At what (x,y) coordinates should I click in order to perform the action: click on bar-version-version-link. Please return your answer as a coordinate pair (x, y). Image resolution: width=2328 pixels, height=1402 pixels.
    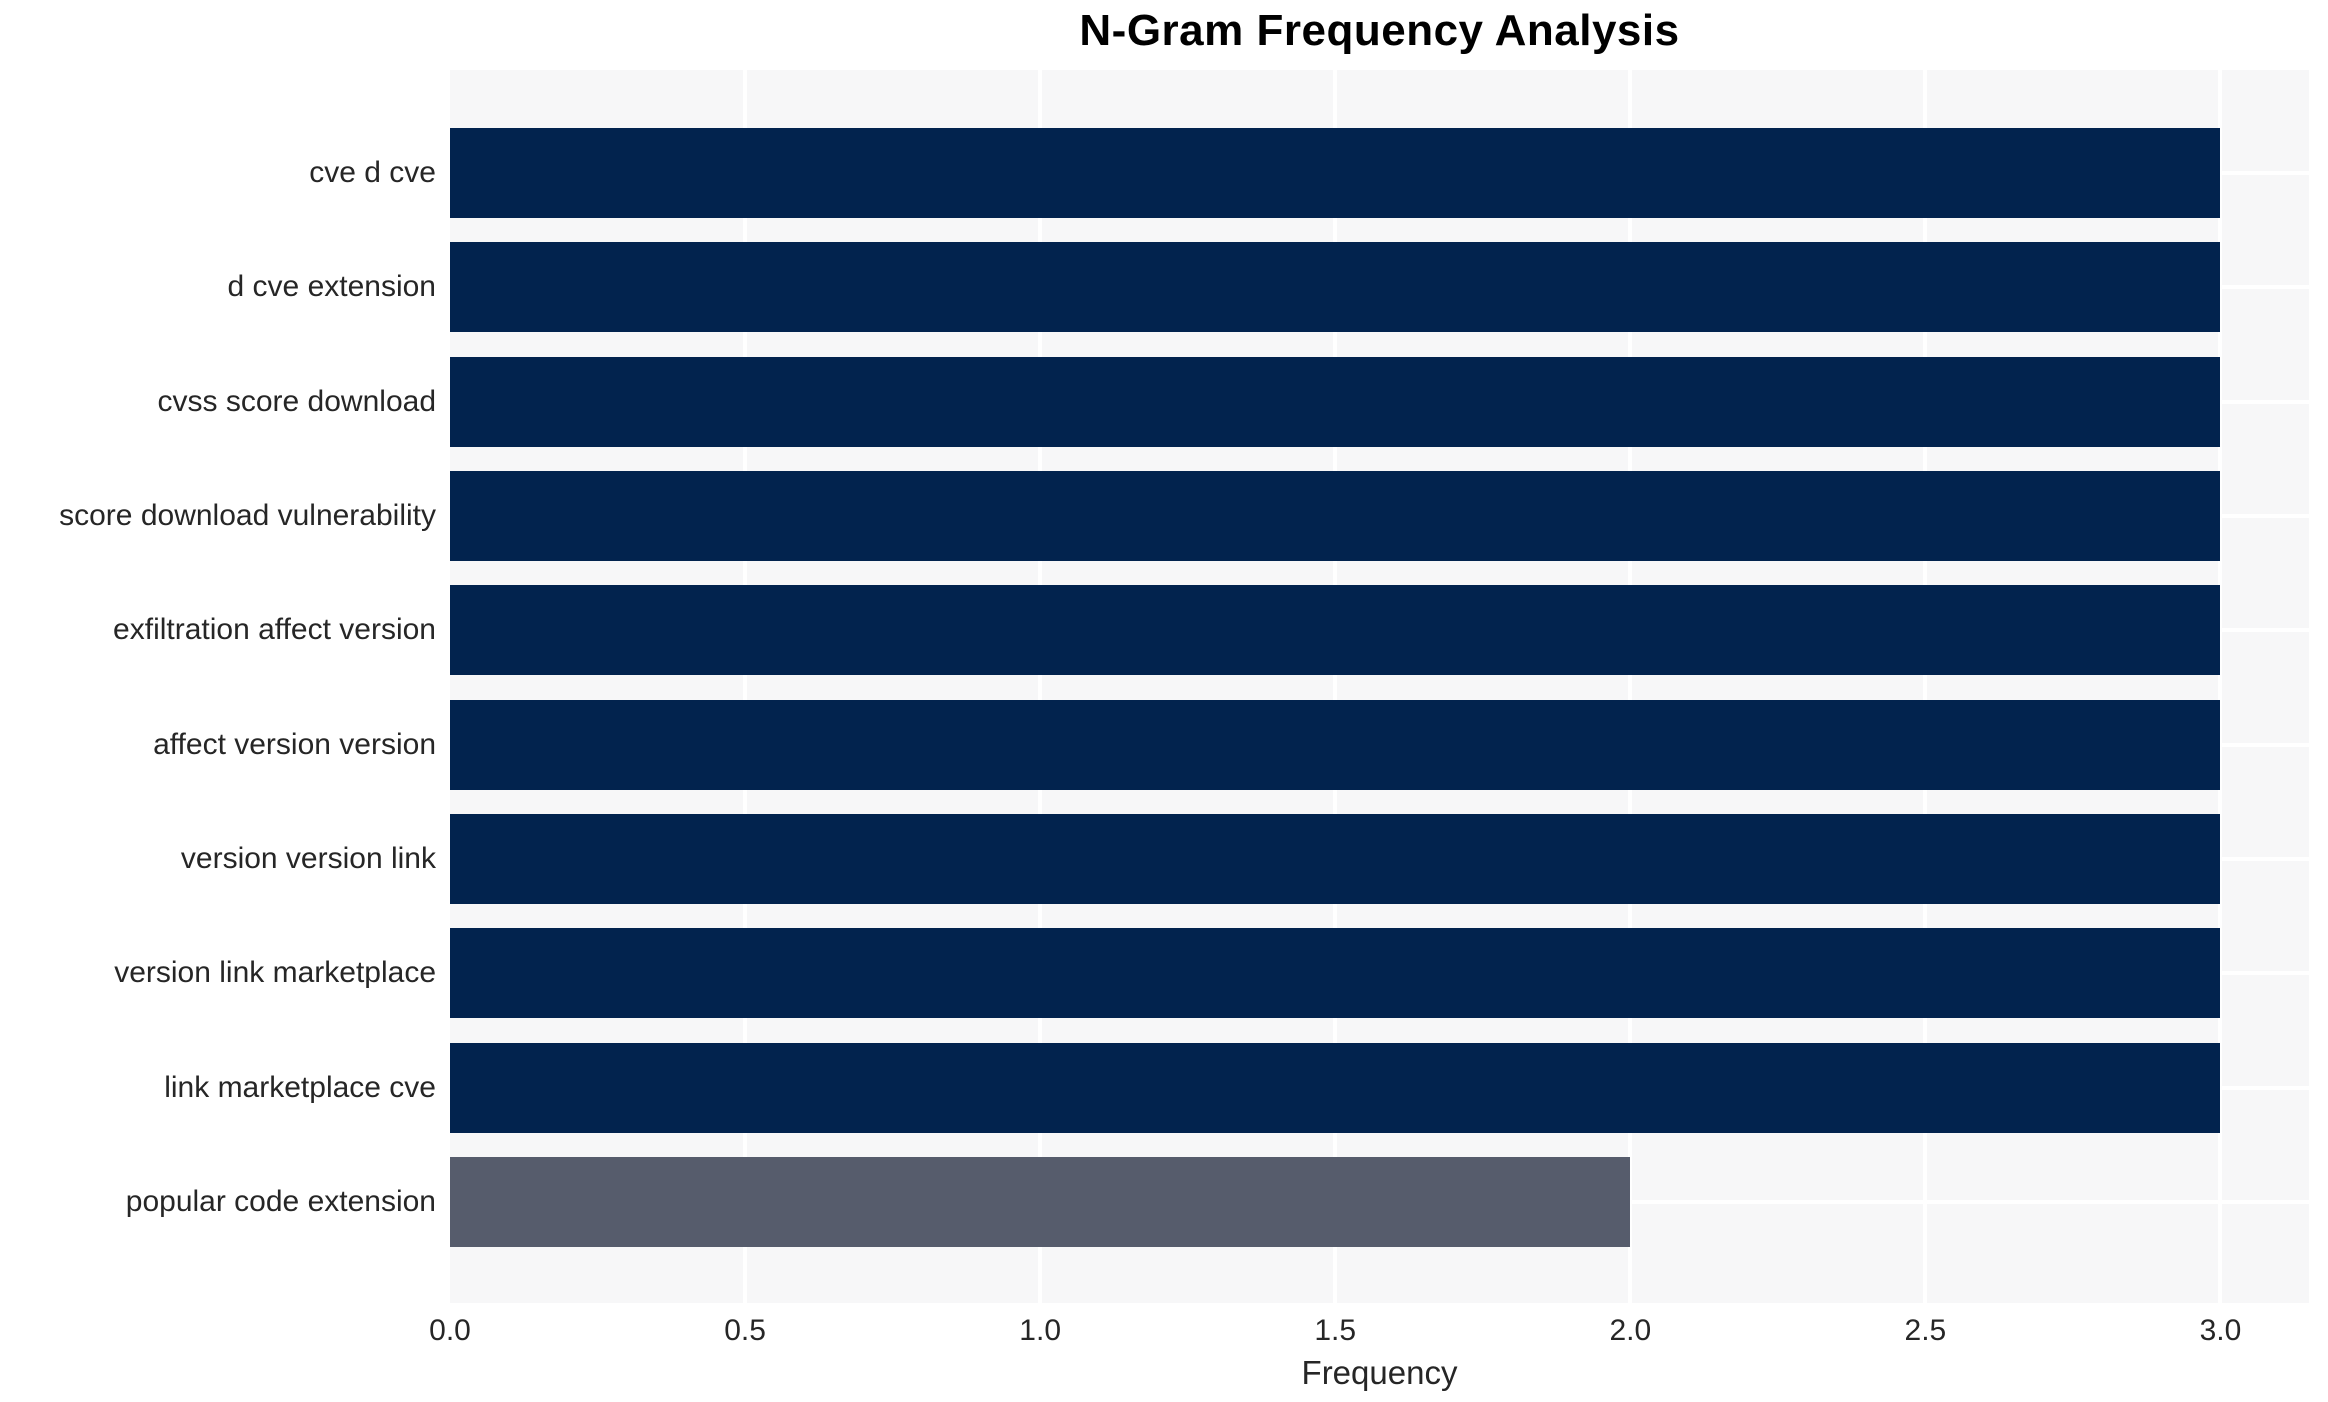
    Looking at the image, I should click on (1335, 858).